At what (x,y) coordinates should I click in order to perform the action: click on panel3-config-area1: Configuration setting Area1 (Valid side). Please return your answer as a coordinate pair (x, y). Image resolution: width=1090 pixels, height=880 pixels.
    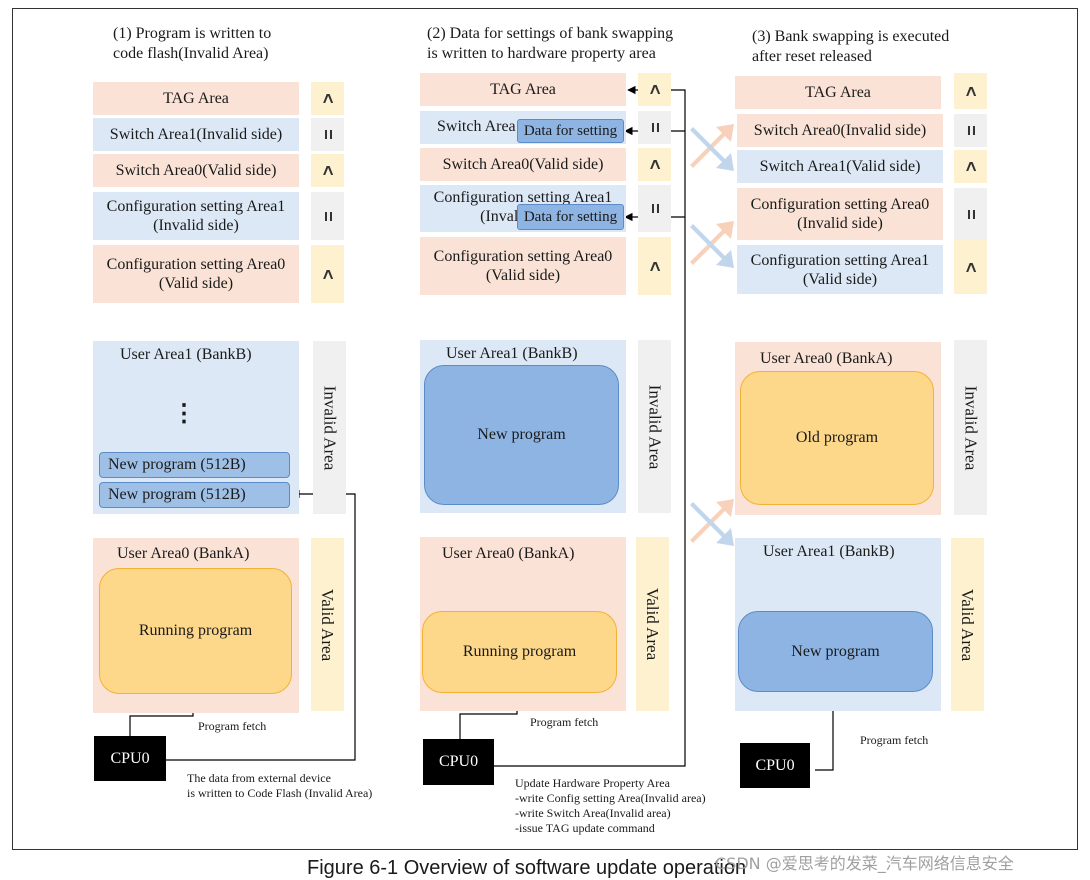
    Looking at the image, I should click on (840, 269).